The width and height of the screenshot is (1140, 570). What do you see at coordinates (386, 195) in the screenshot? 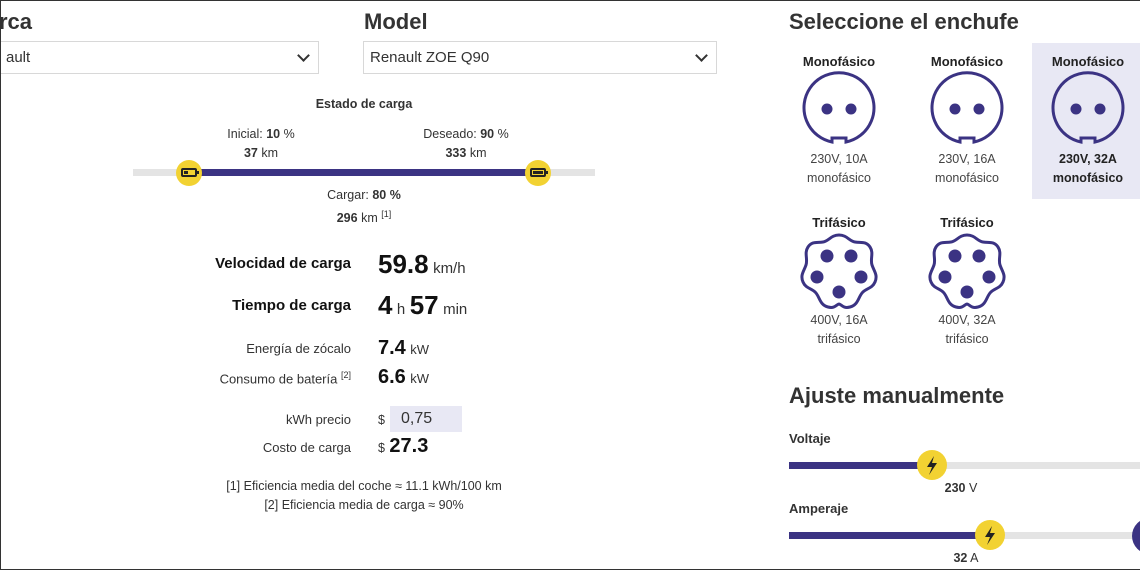
I see `charge-pct: 80 %` at bounding box center [386, 195].